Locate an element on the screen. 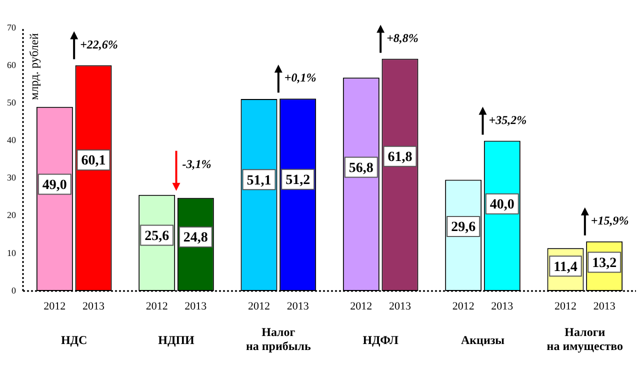 This screenshot has width=644, height=375. x-tick-label: НДПИ is located at coordinates (177, 340).